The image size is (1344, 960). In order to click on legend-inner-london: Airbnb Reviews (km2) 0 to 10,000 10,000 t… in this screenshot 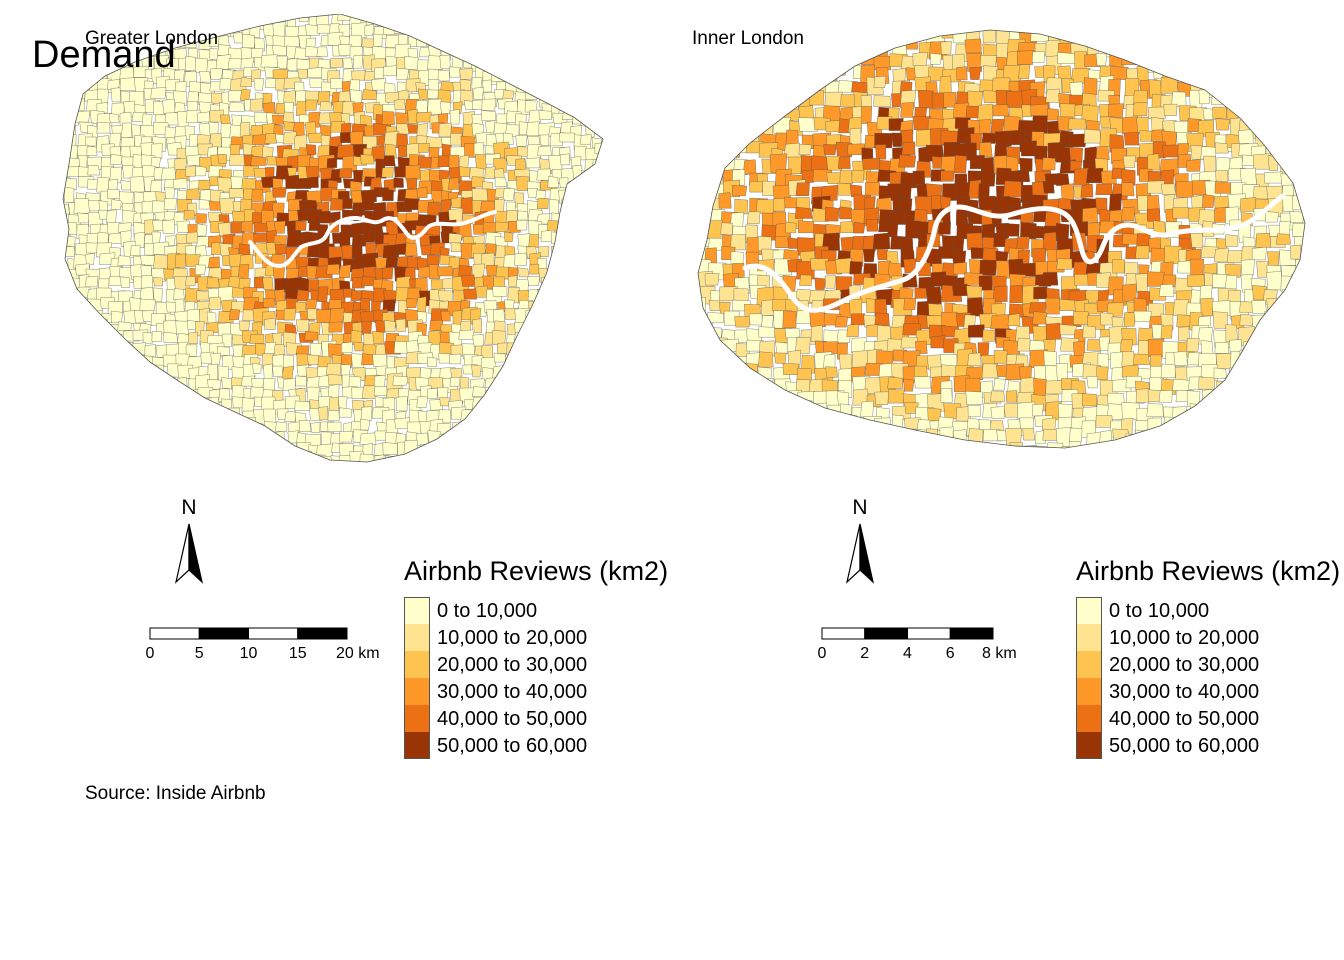, I will do `click(1208, 658)`.